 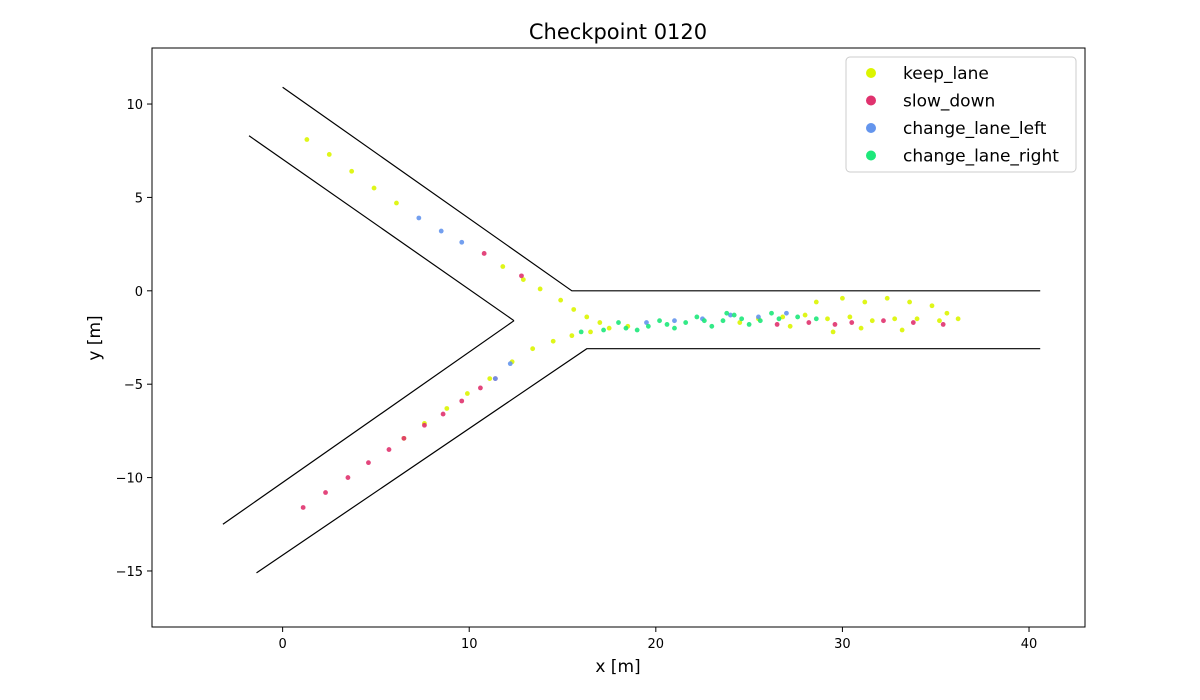 What do you see at coordinates (871, 156) in the screenshot?
I see `legend-marker-change_lane_right` at bounding box center [871, 156].